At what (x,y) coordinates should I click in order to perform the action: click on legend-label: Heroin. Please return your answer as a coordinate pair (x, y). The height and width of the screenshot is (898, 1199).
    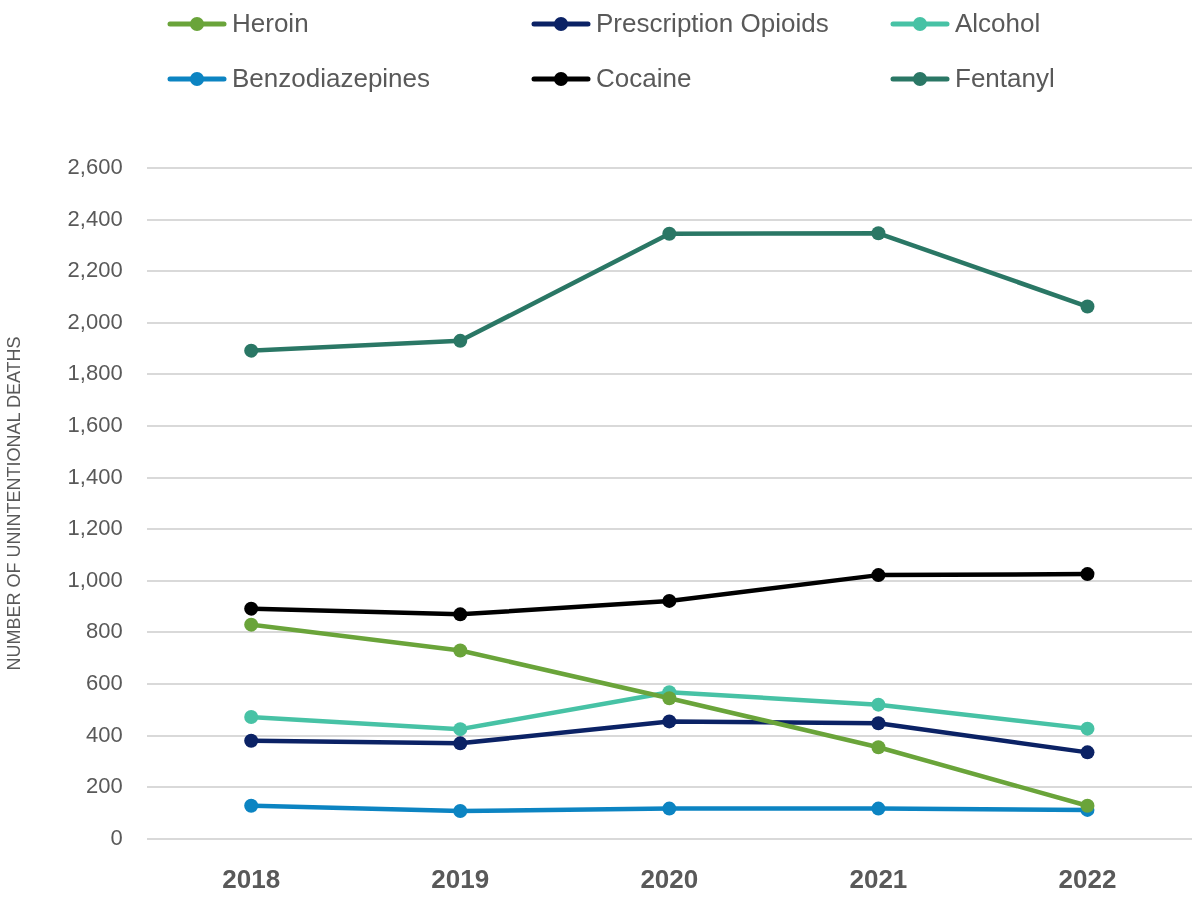
    Looking at the image, I should click on (270, 23).